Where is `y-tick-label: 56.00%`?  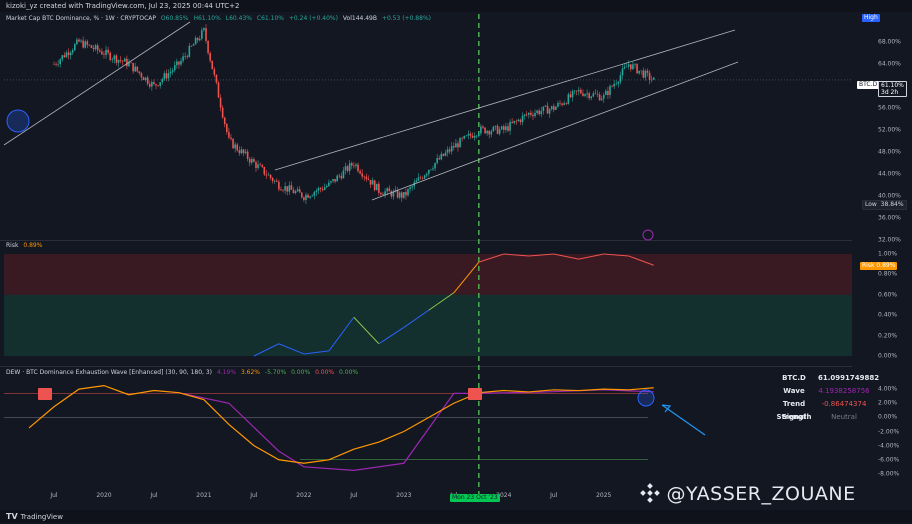
y-tick-label: 56.00% is located at coordinates (889, 108).